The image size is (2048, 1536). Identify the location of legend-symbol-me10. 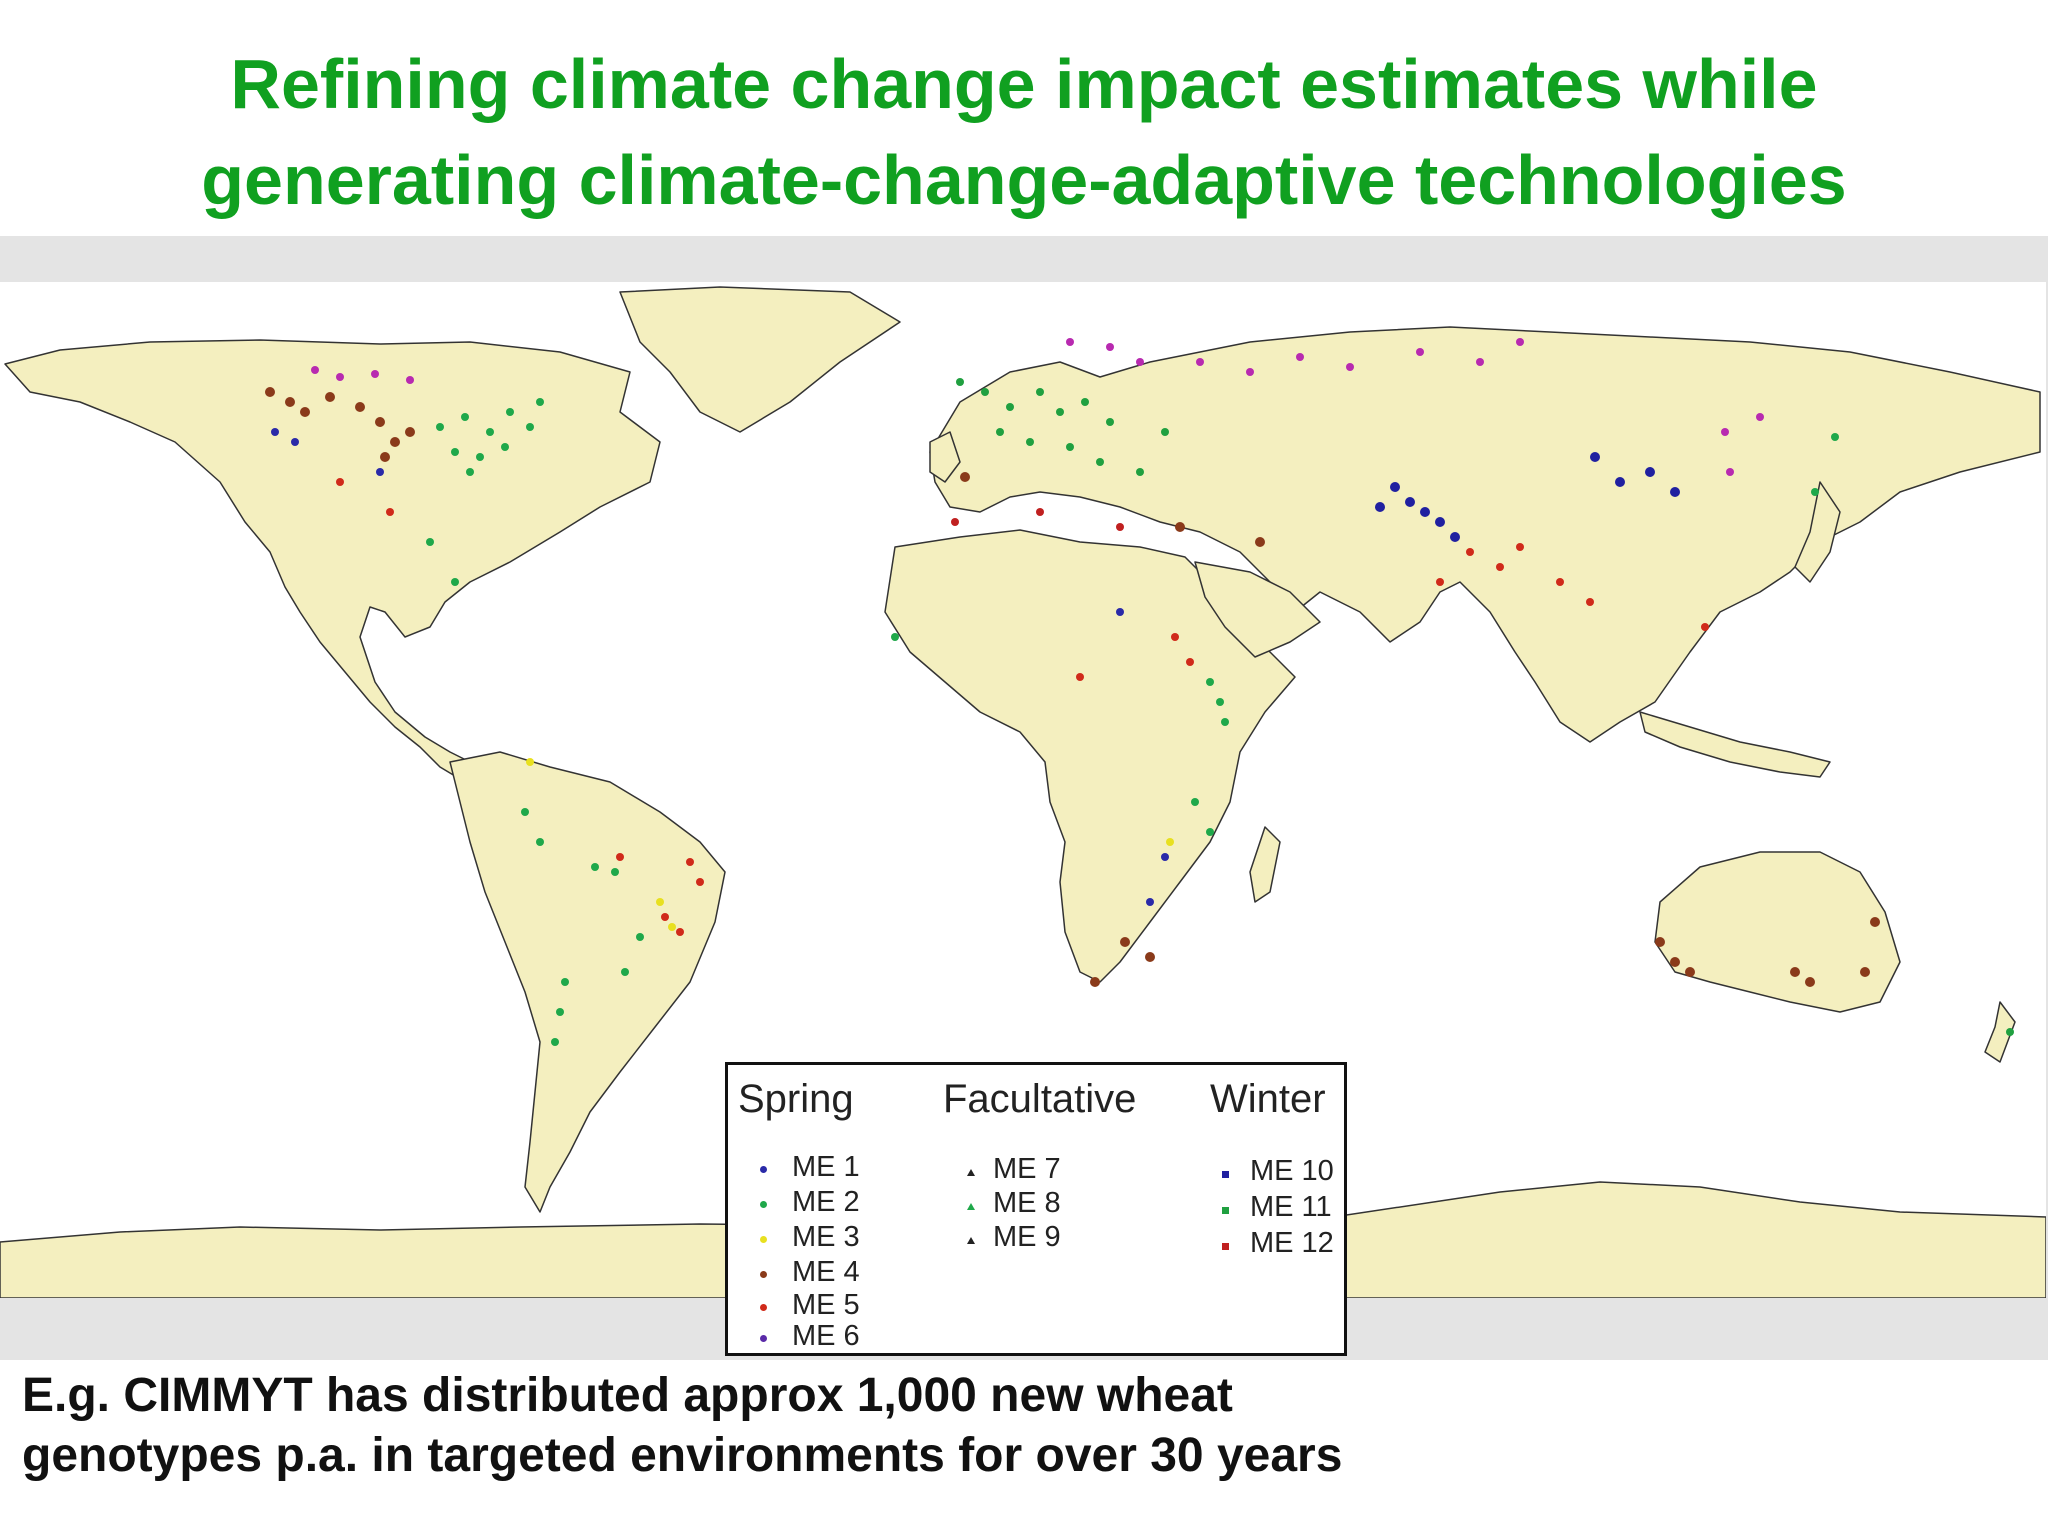
(1225, 1174).